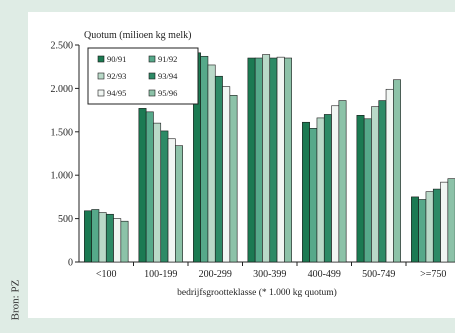 This screenshot has width=455, height=333. What do you see at coordinates (65, 219) in the screenshot?
I see `y-tick-label: 500` at bounding box center [65, 219].